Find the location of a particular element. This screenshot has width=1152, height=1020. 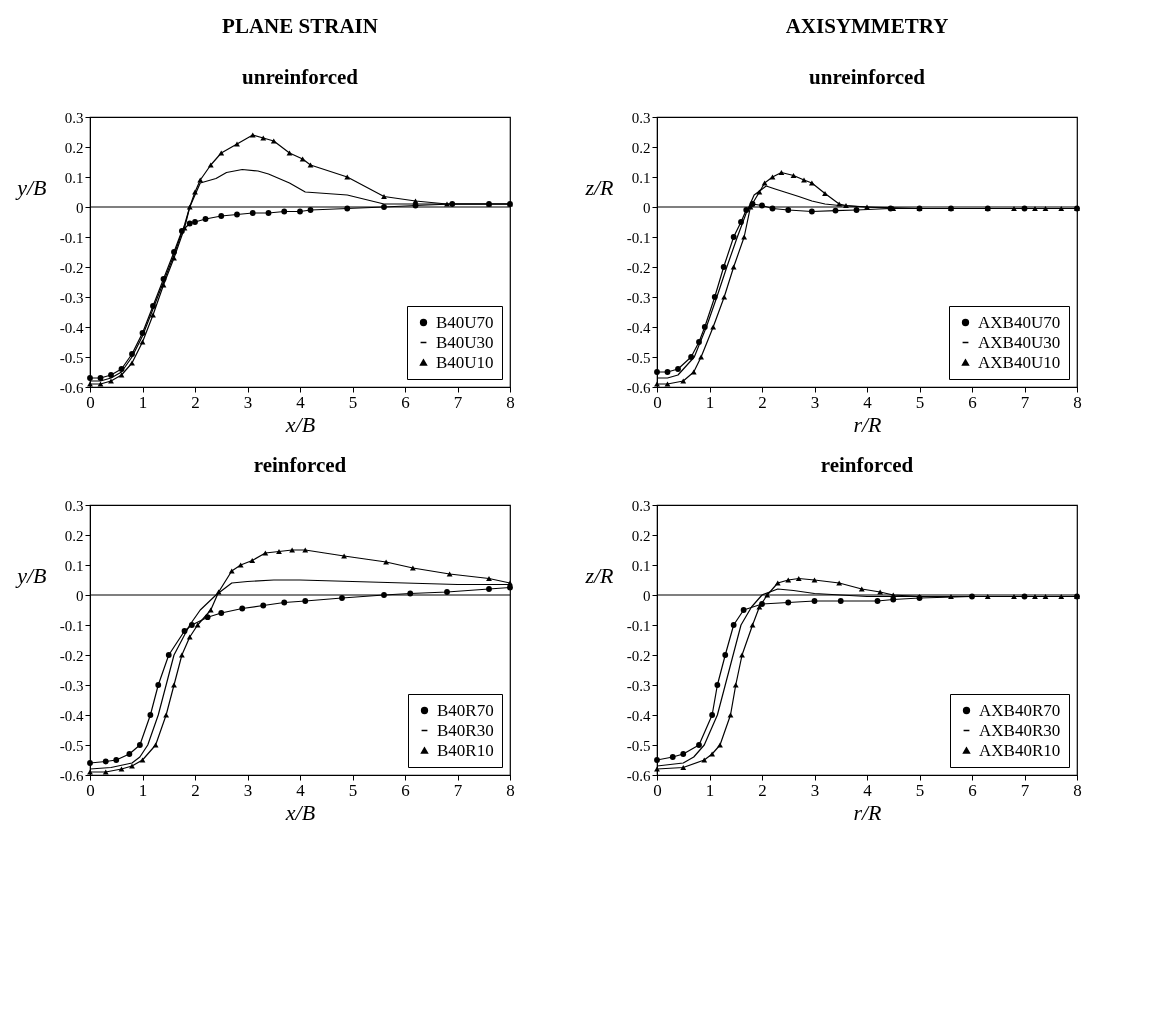

legend-label: B40R70 is located at coordinates (465, 710).